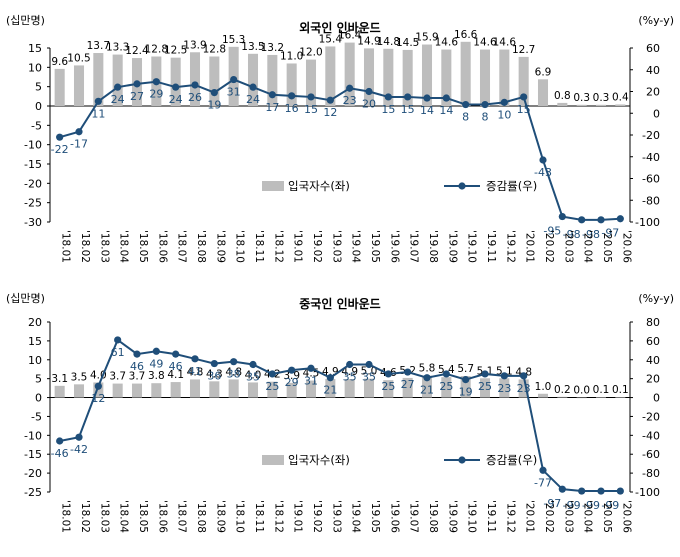 The width and height of the screenshot is (680, 557). Describe the element at coordinates (446, 386) in the screenshot. I see `line-label: 25` at that location.